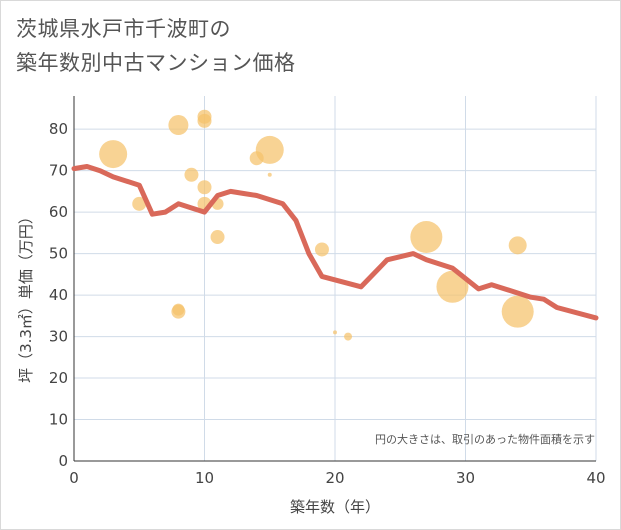 Image resolution: width=621 pixels, height=530 pixels. What do you see at coordinates (26, 296) in the screenshot?
I see `y-axis-label: 坪（3.3㎡）単価（万円）` at bounding box center [26, 296].